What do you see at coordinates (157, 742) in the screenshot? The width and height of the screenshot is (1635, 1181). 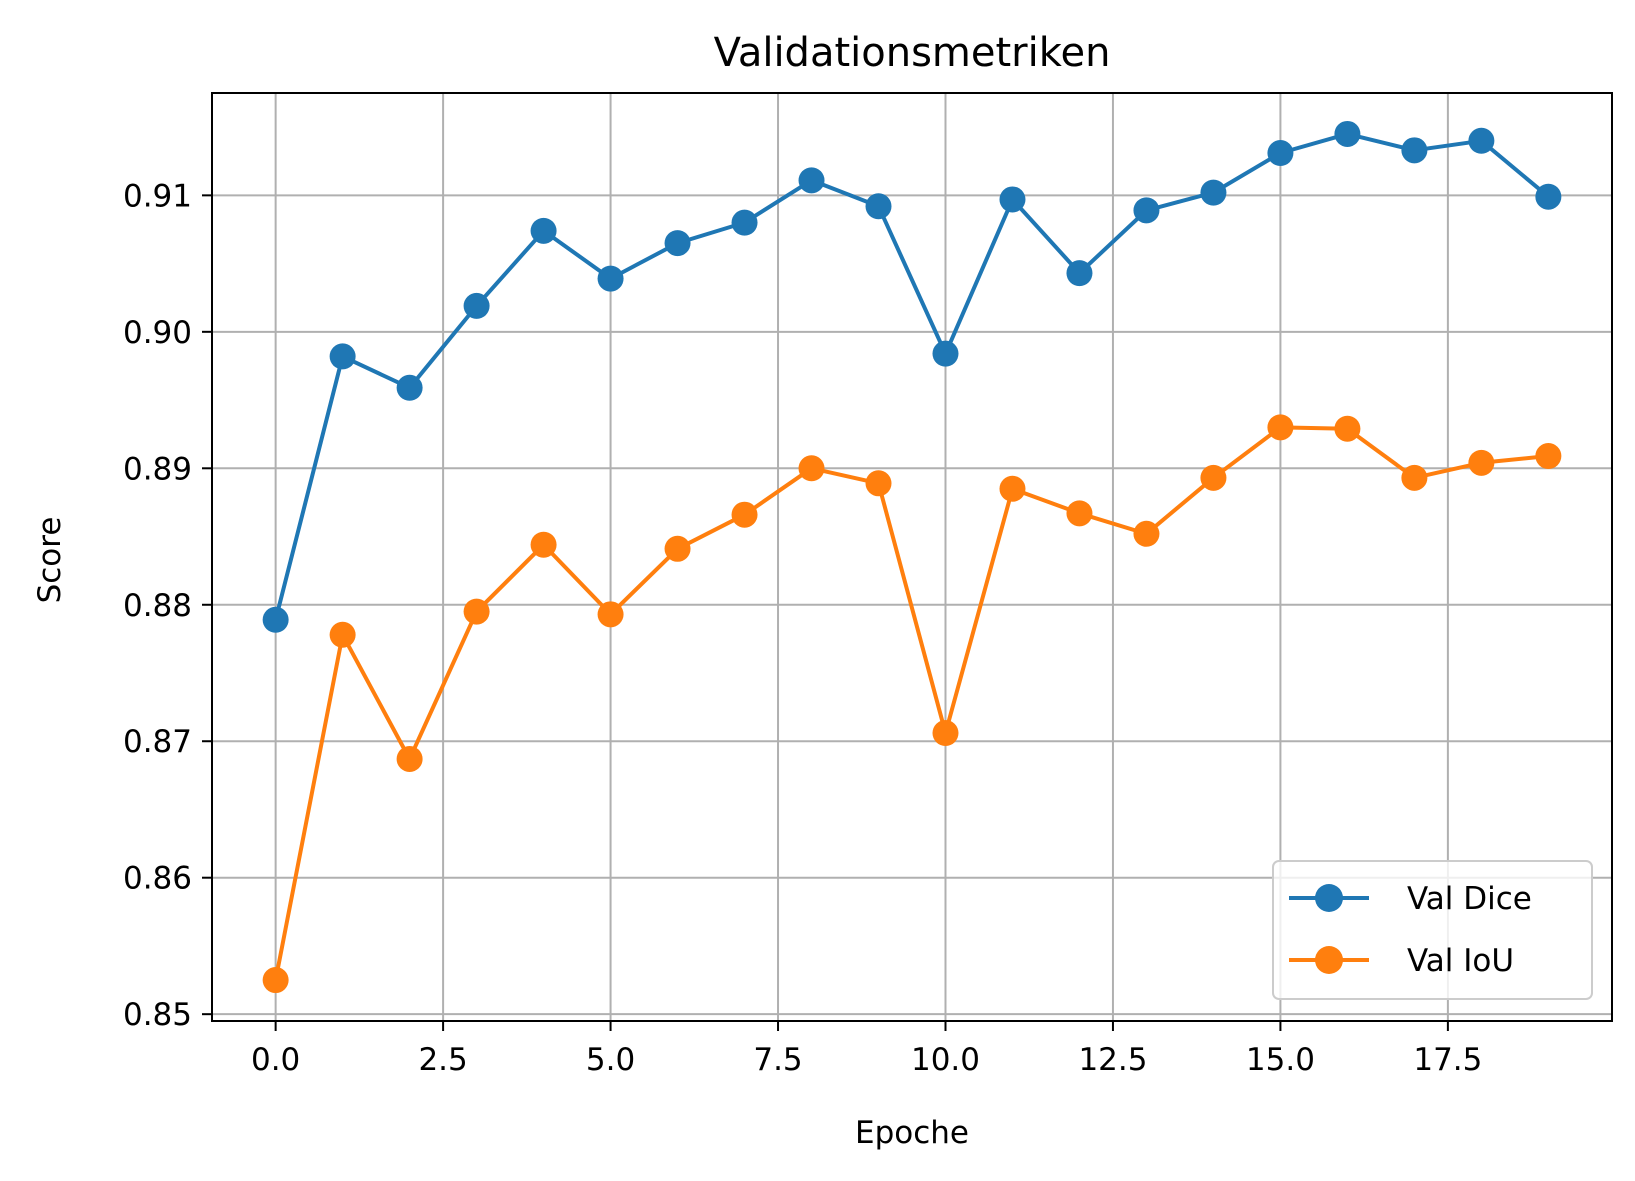 I see `y-tick-label: 0.87` at bounding box center [157, 742].